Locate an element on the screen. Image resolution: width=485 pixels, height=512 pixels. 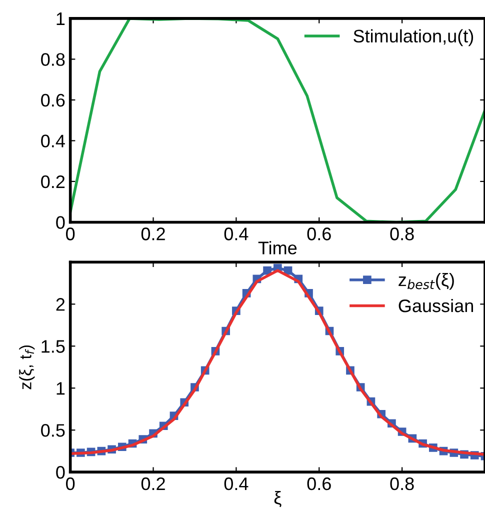
x-axis-title: ξ is located at coordinates (278, 499).